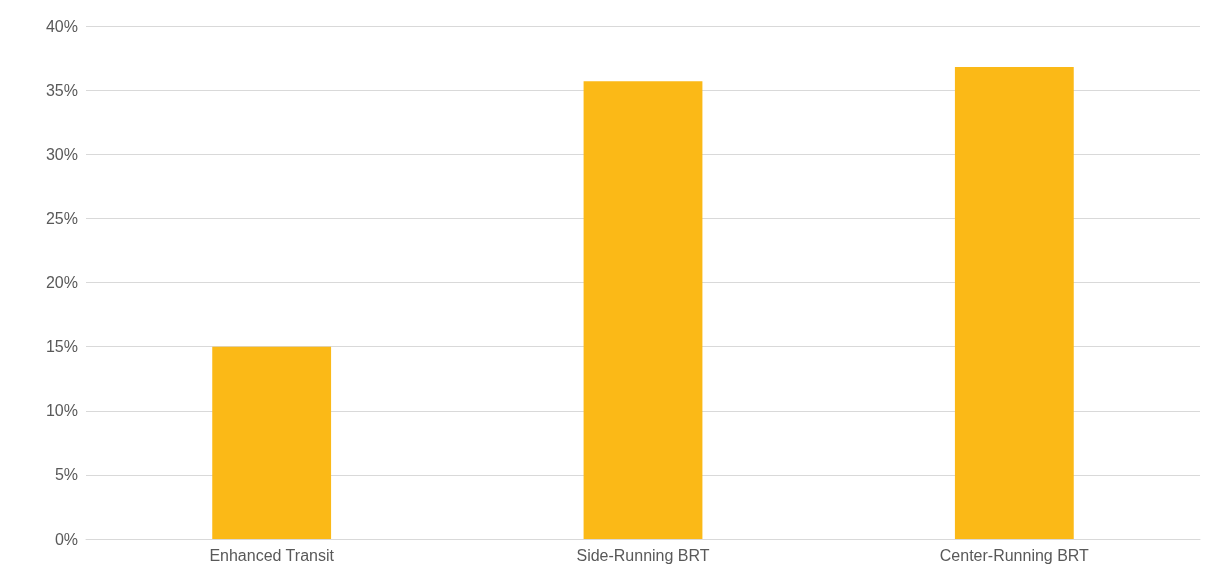  What do you see at coordinates (643, 555) in the screenshot?
I see `x-tick-label: Side-Running BRT` at bounding box center [643, 555].